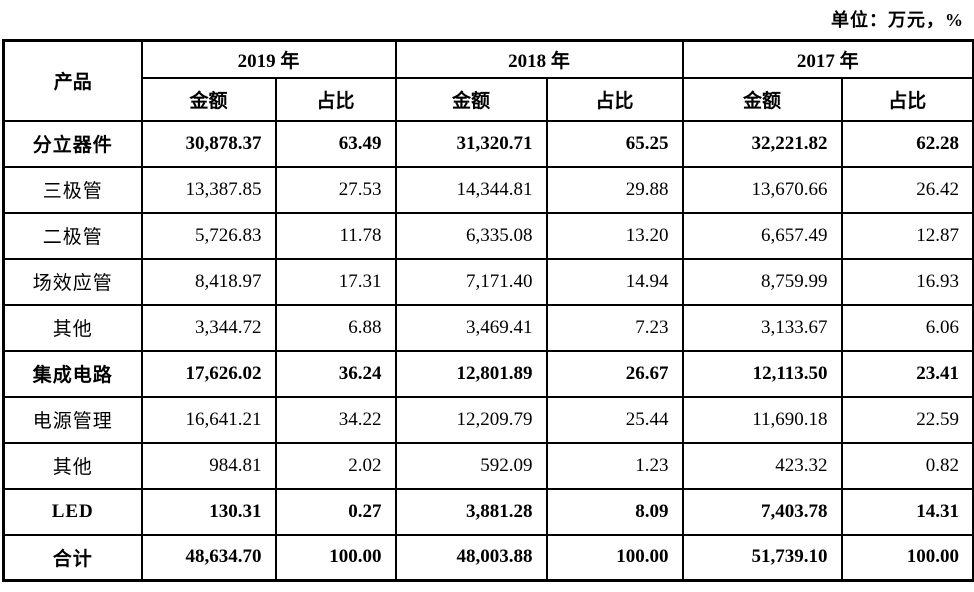 The image size is (974, 592). What do you see at coordinates (762, 99) in the screenshot?
I see `col-header-amount-2017: 金额` at bounding box center [762, 99].